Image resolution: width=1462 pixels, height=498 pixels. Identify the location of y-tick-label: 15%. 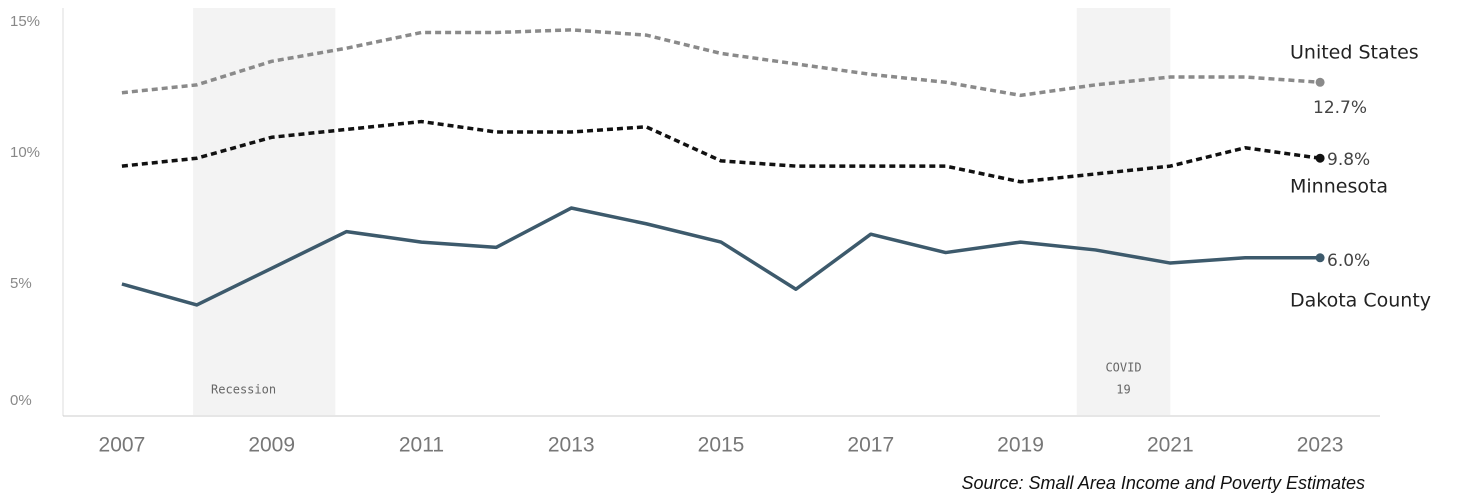
(25, 21).